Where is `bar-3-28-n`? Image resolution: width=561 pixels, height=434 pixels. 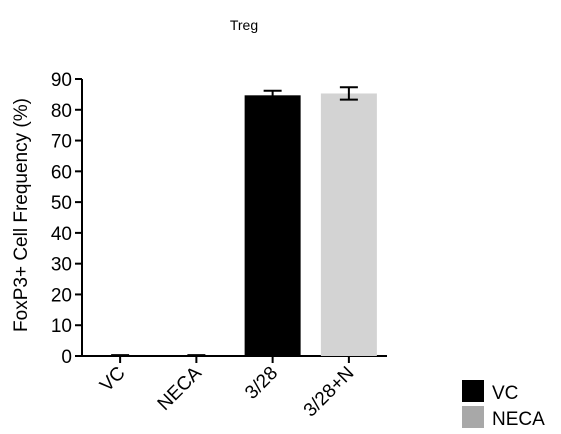
bar-3-28-n is located at coordinates (348, 225).